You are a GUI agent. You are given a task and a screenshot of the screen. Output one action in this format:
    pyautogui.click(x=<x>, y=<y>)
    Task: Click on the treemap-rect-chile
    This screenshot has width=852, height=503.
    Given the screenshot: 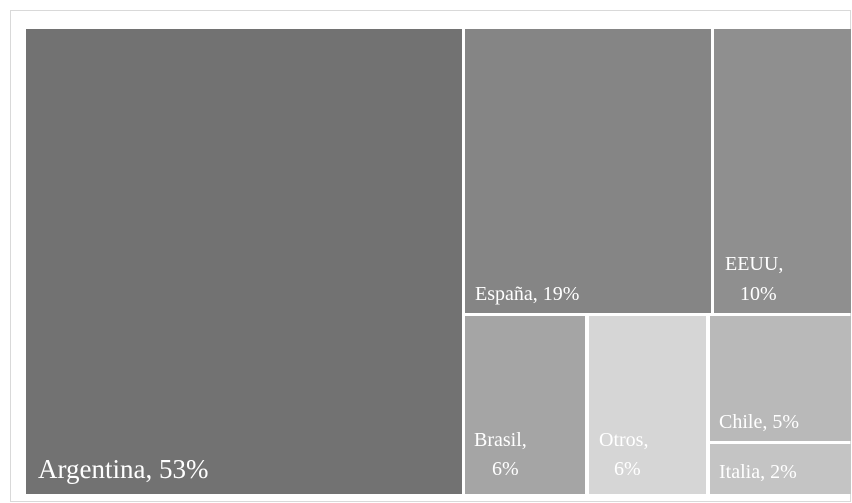 What is the action you would take?
    pyautogui.click(x=780, y=378)
    